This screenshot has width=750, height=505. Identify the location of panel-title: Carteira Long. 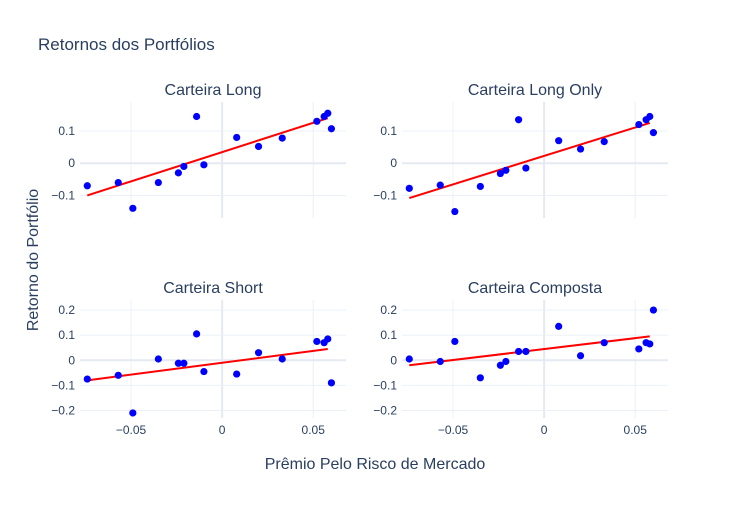
(213, 90).